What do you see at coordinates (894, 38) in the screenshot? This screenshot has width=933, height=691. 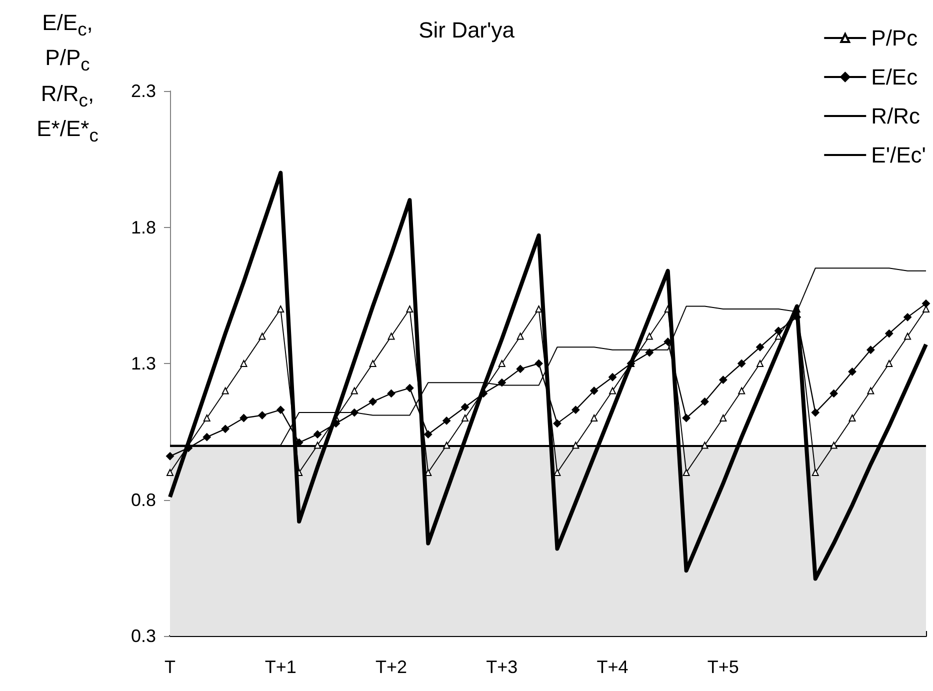 I see `legend-label: P/Pc` at bounding box center [894, 38].